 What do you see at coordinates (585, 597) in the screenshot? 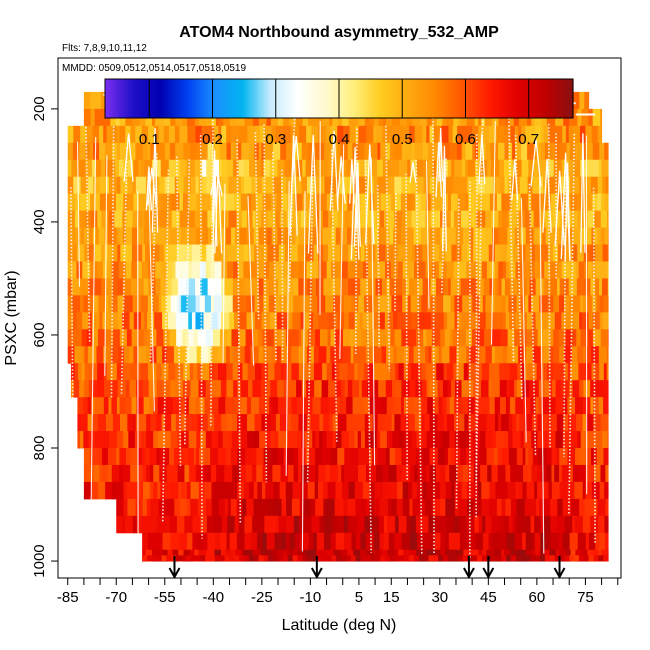
I see `x-tick-label: 75` at bounding box center [585, 597].